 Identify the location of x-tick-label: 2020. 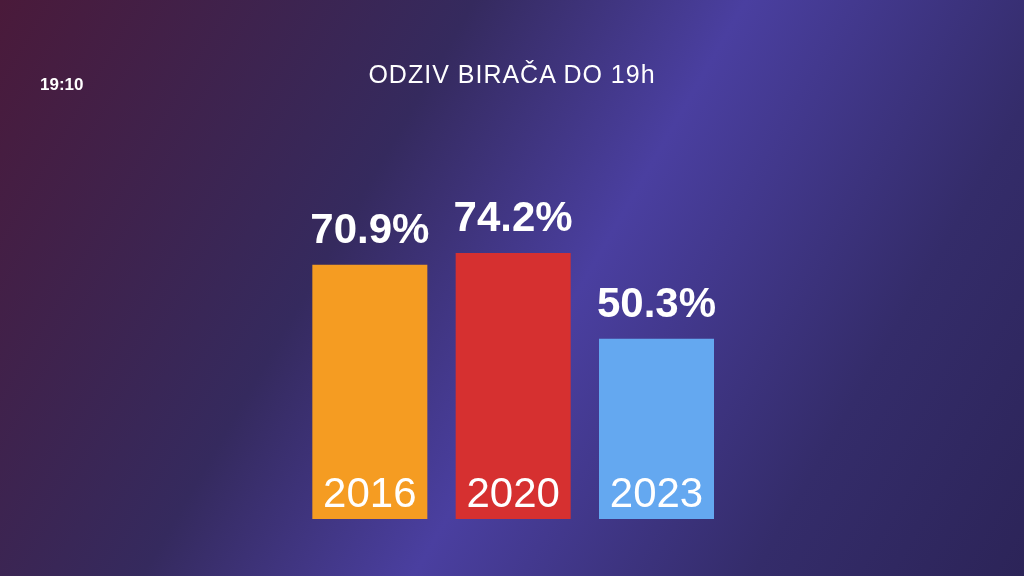
(513, 492).